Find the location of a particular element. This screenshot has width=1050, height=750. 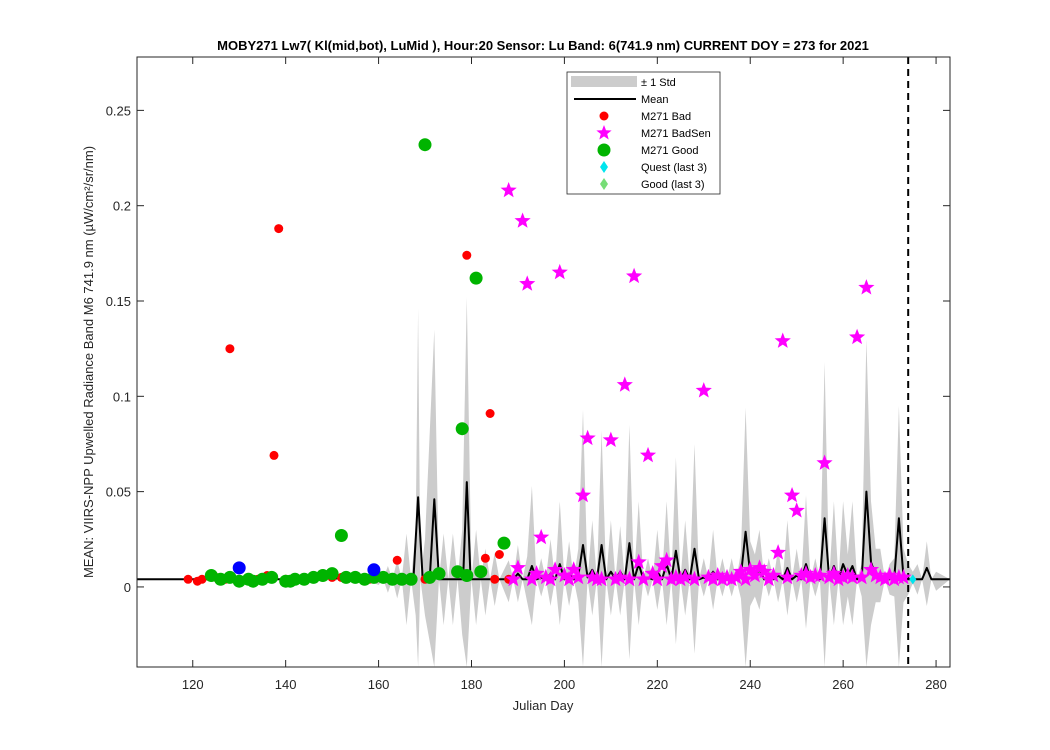

legend-good-marker is located at coordinates (604, 150).